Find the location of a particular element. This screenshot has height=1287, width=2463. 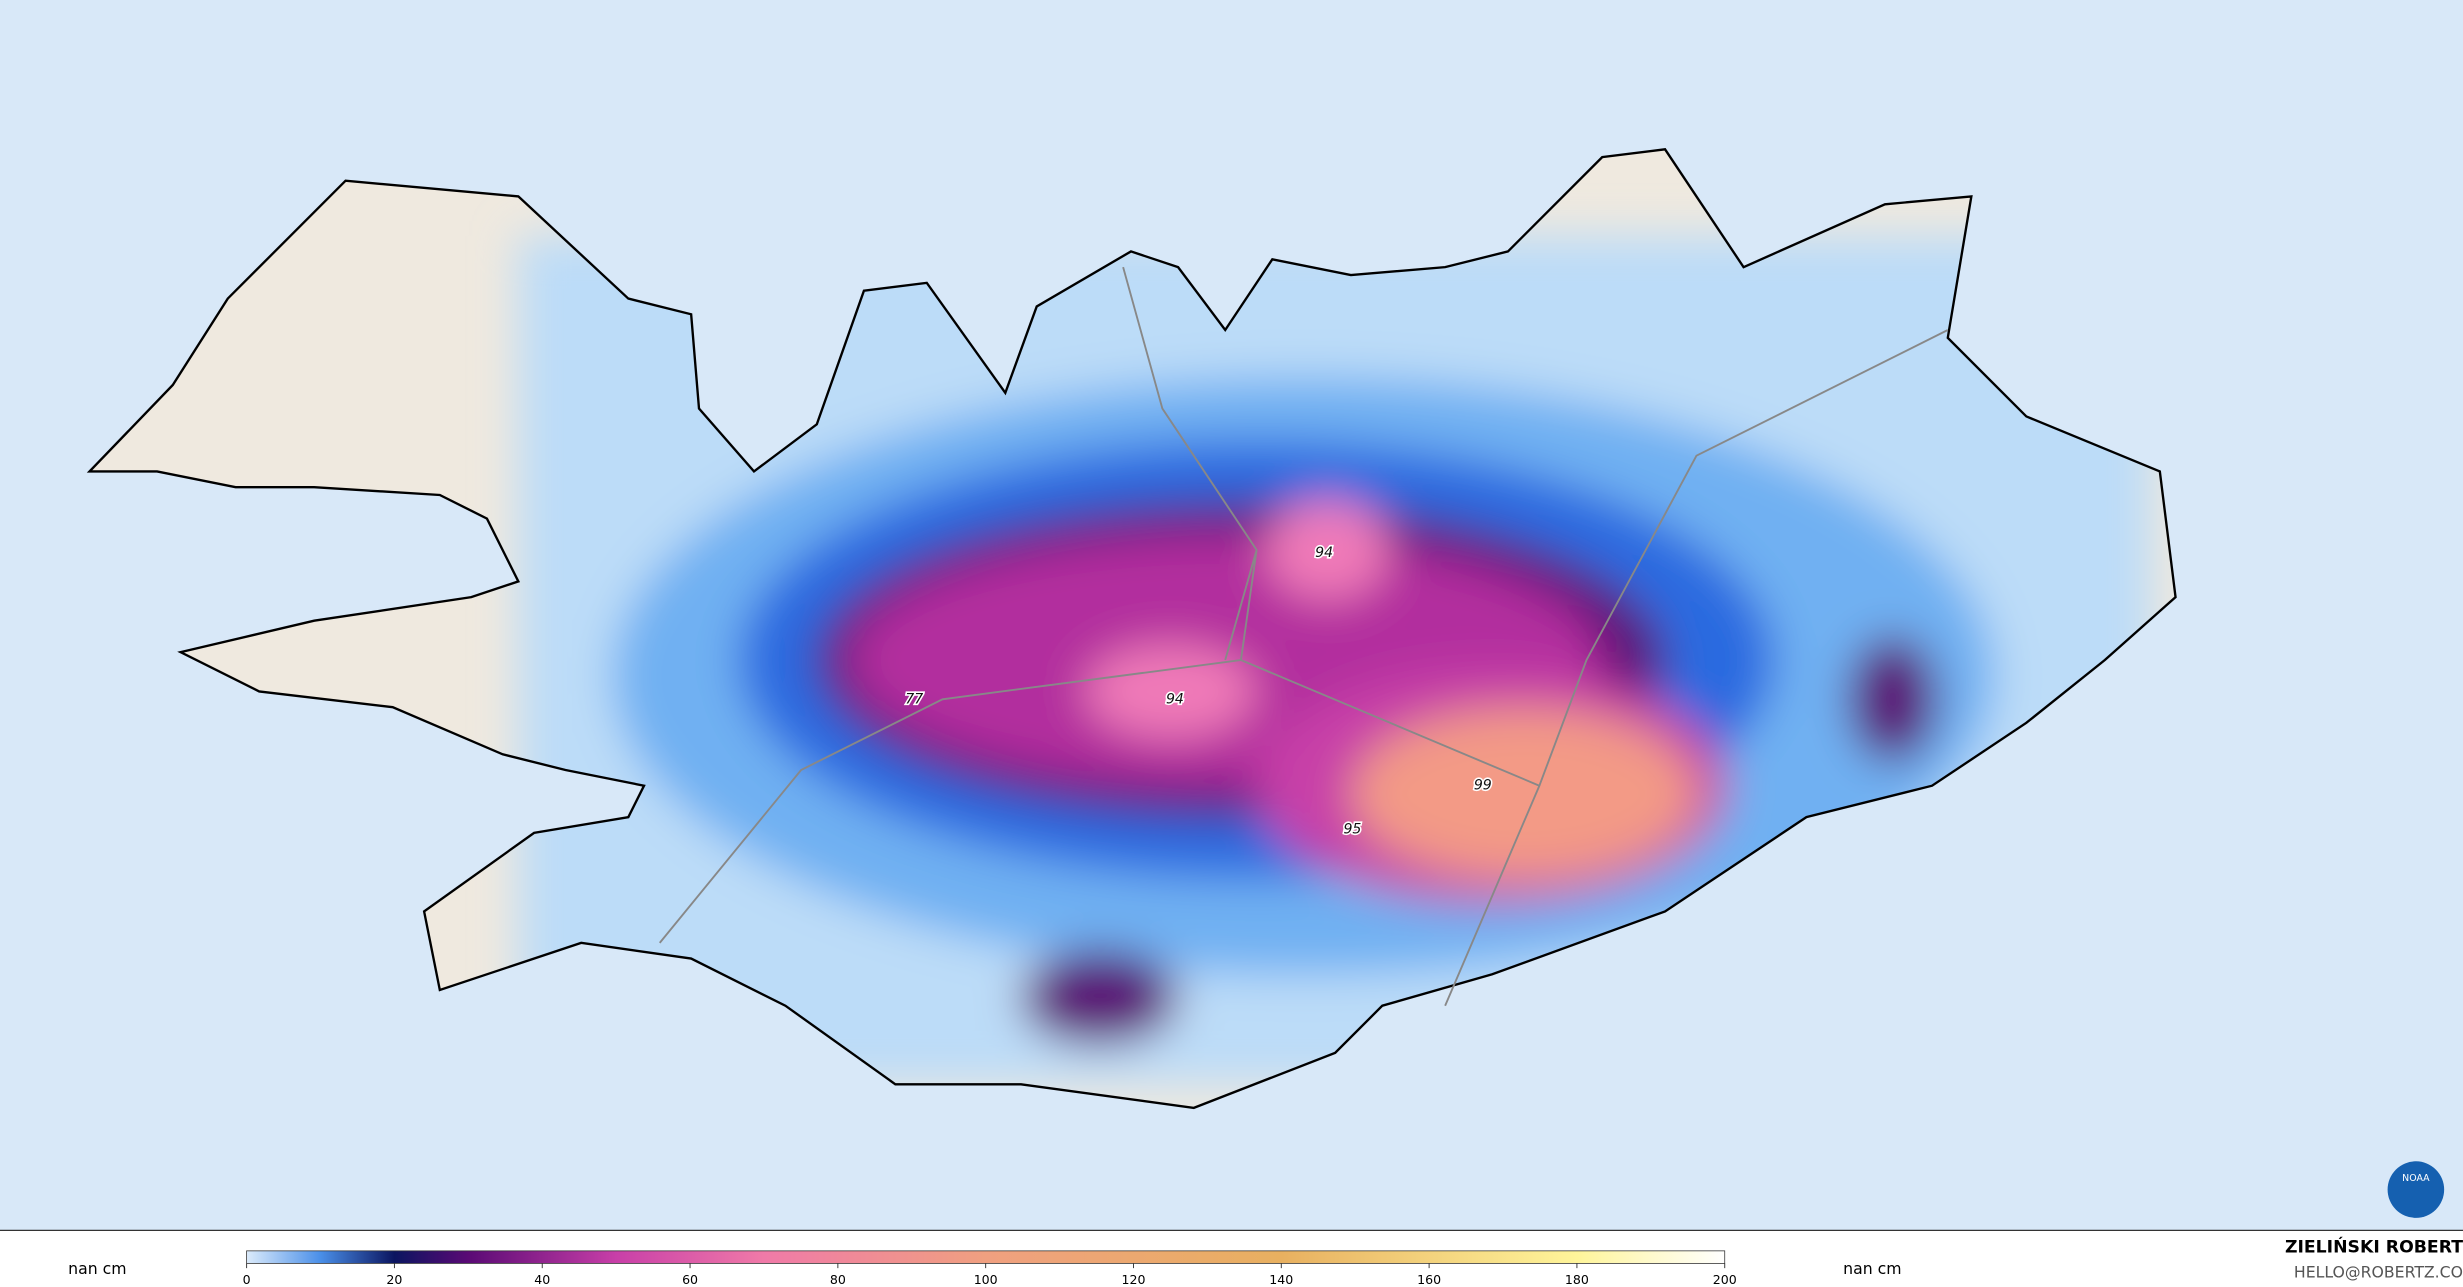

colorbar-tick-label: 60 is located at coordinates (690, 1279).